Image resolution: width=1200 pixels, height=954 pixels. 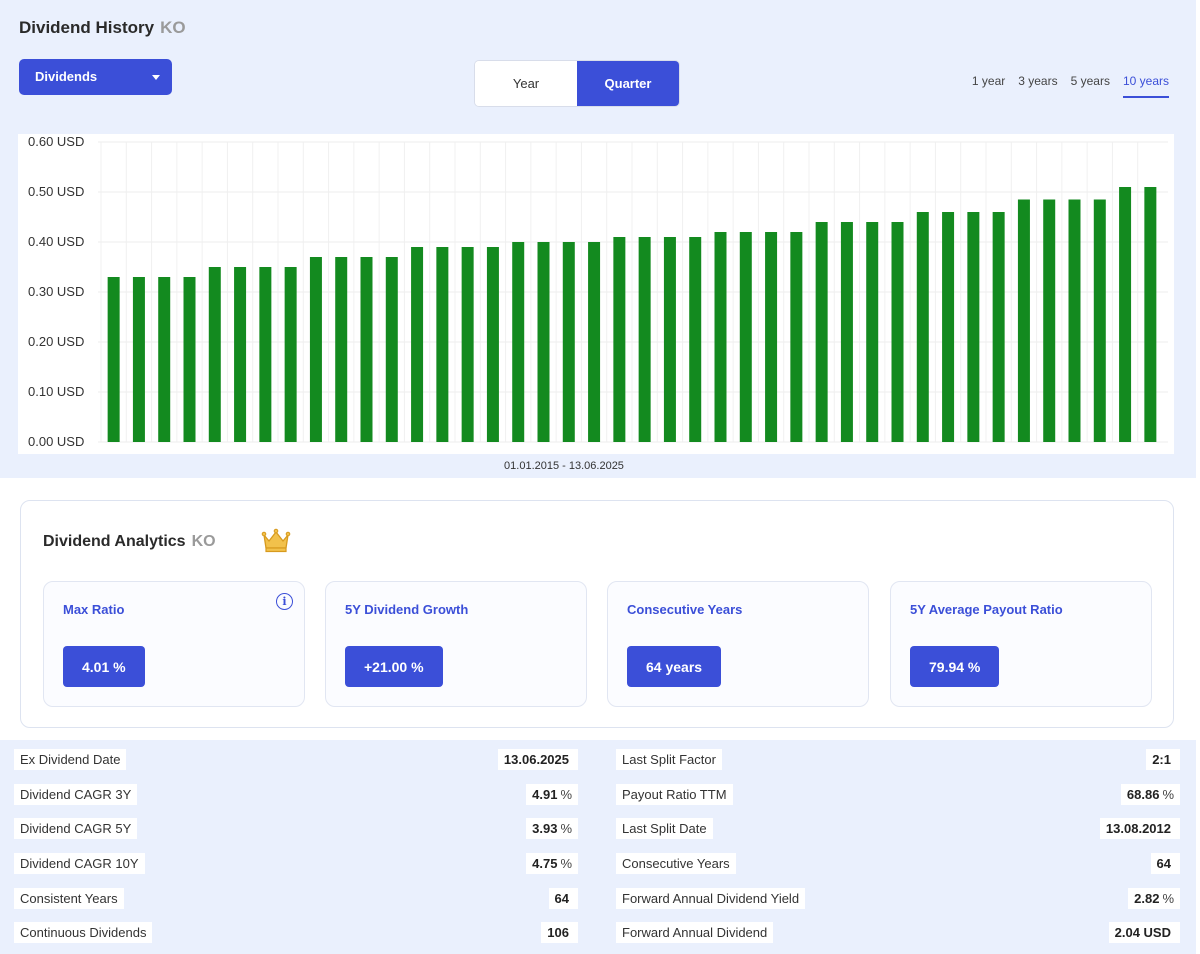 What do you see at coordinates (1038, 81) in the screenshot?
I see `range-3-years: 3 years` at bounding box center [1038, 81].